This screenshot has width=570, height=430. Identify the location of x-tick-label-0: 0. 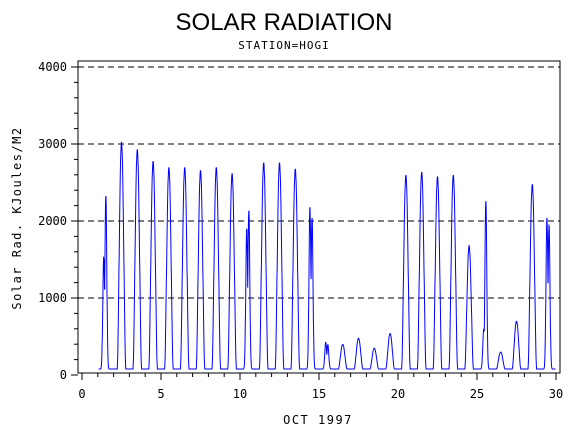
(81, 394).